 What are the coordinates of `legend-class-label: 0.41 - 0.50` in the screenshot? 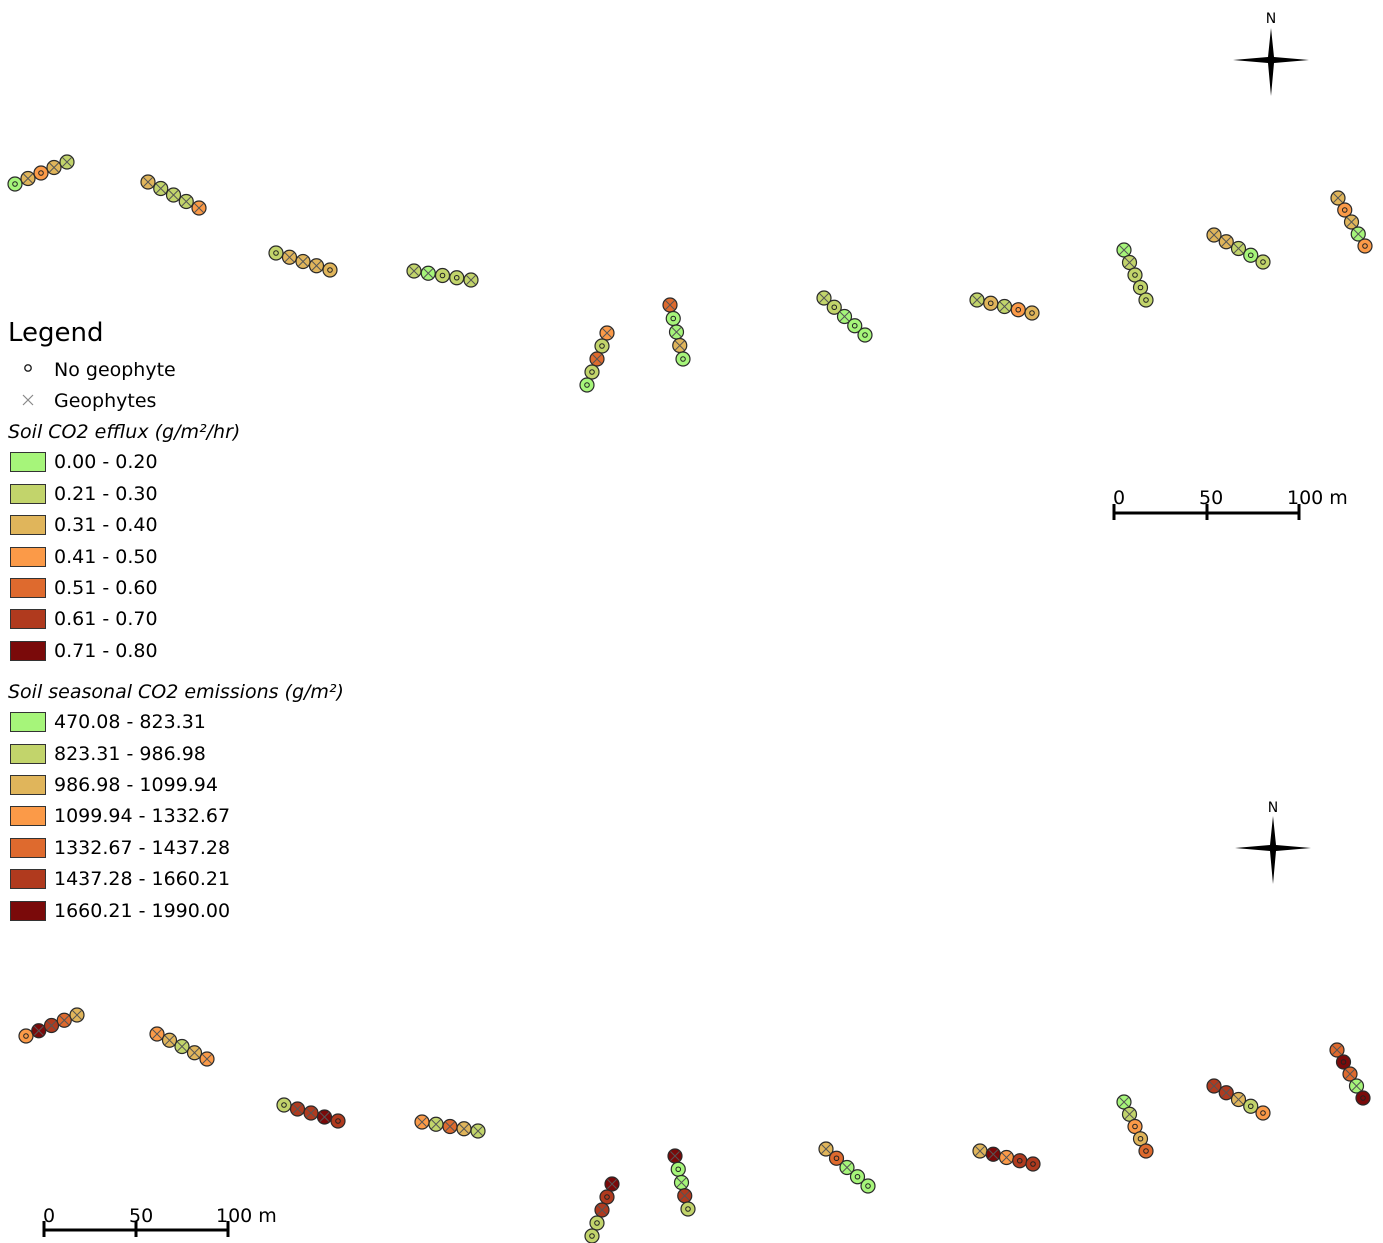 It's located at (106, 556).